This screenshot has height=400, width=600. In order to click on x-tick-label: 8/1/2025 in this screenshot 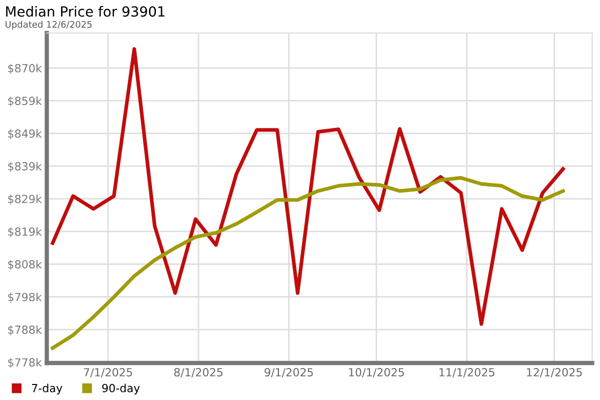, I will do `click(198, 373)`.